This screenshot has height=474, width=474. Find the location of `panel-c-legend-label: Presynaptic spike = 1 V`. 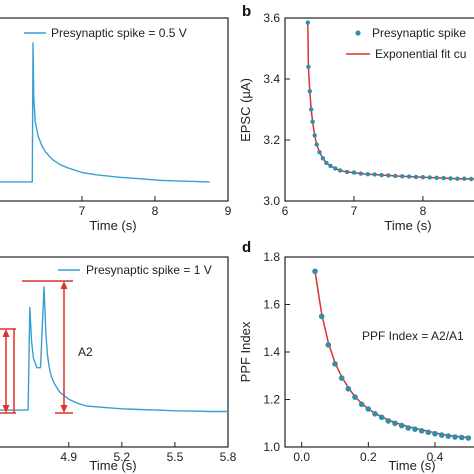

panel-c-legend-label: Presynaptic spike = 1 V is located at coordinates (149, 270).